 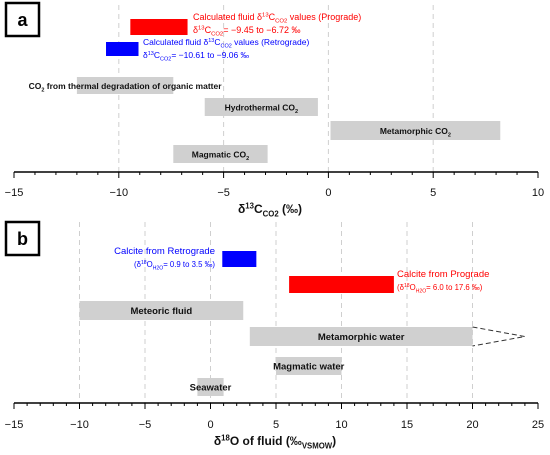 I want to click on bar-label-magmatic: Magmatic water, so click(x=309, y=367).